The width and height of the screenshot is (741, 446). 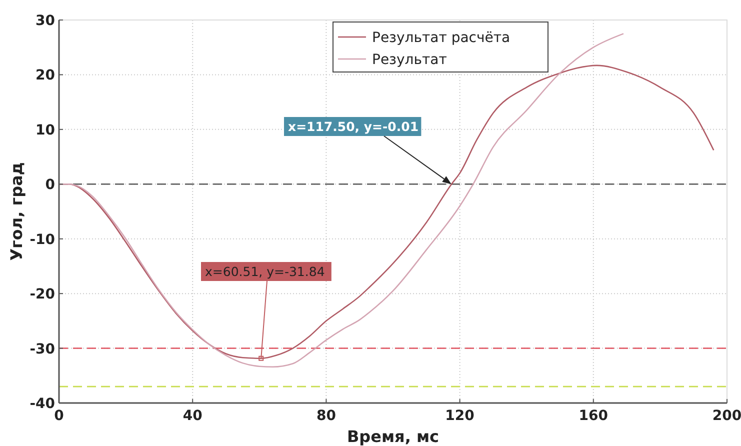 I want to click on annotation: x=117.50, y=-0.01, so click(x=353, y=126).